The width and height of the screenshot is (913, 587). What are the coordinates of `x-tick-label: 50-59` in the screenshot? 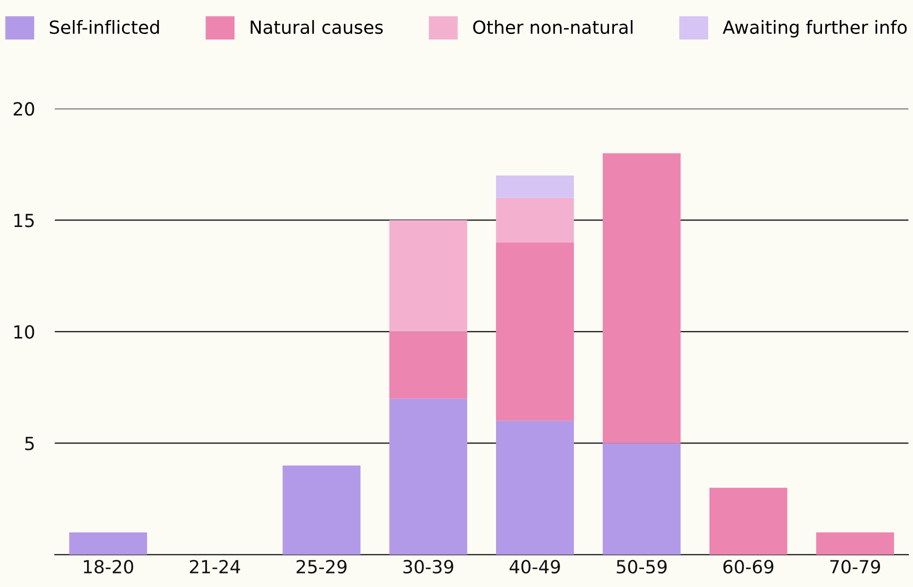 It's located at (641, 567).